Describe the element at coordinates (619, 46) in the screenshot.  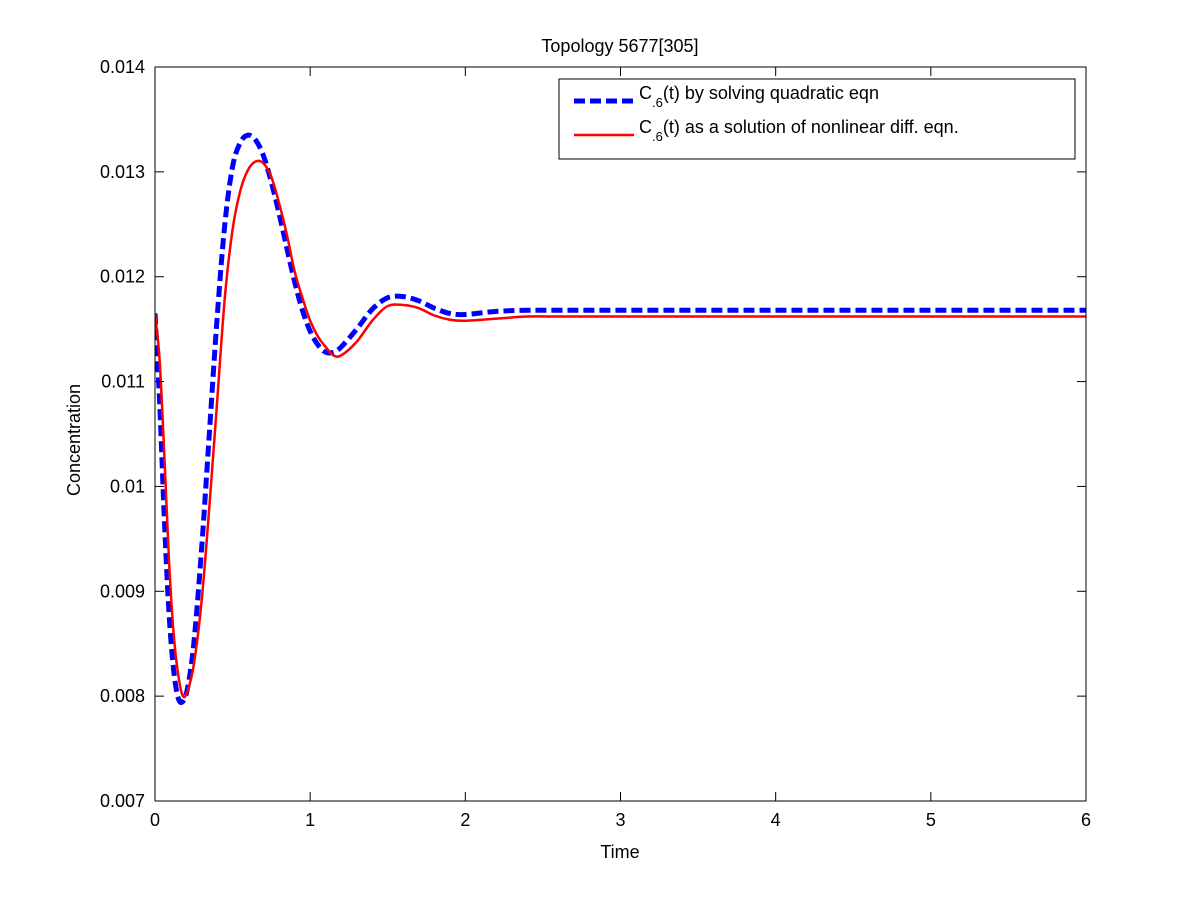
I see `chart-title: Topology 5677[305]` at that location.